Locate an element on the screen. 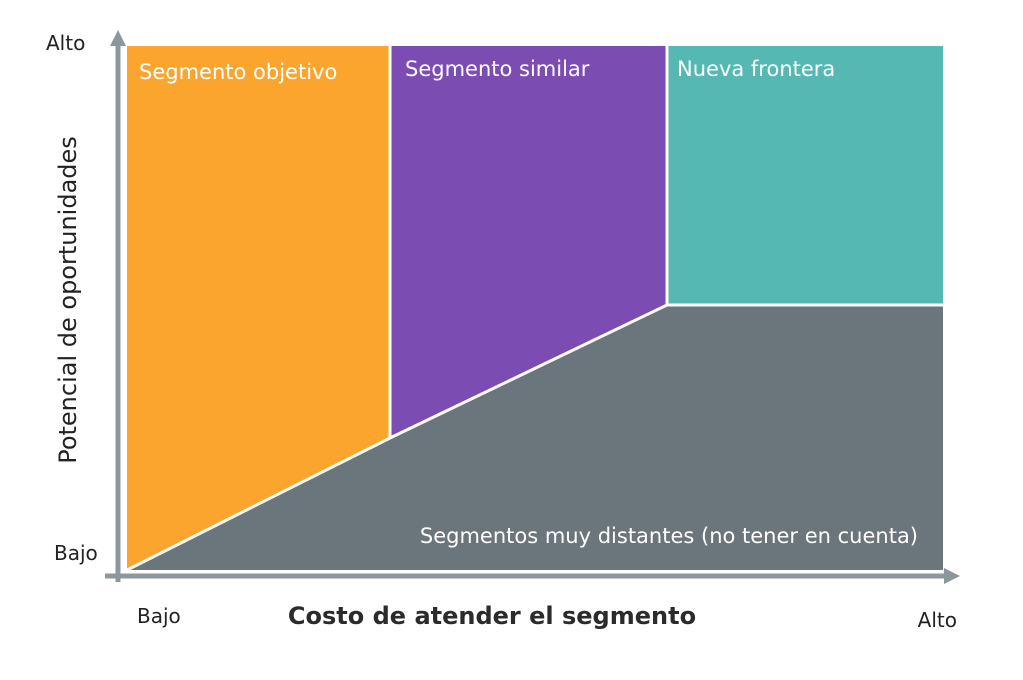  x-axis-title: Costo de atender el segmento is located at coordinates (492, 616).